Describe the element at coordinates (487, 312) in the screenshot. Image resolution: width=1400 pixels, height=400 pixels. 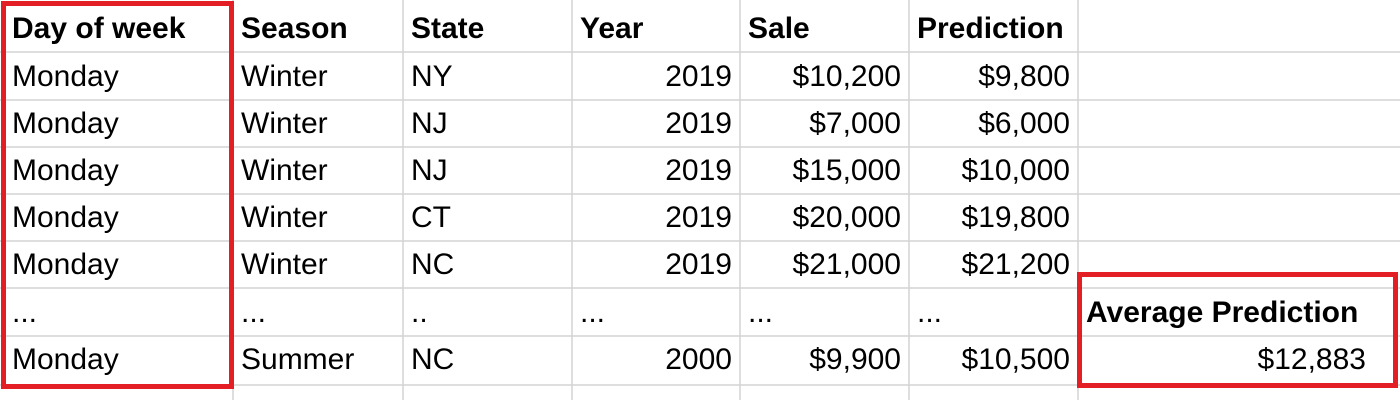
I see `cell-state: ..` at that location.